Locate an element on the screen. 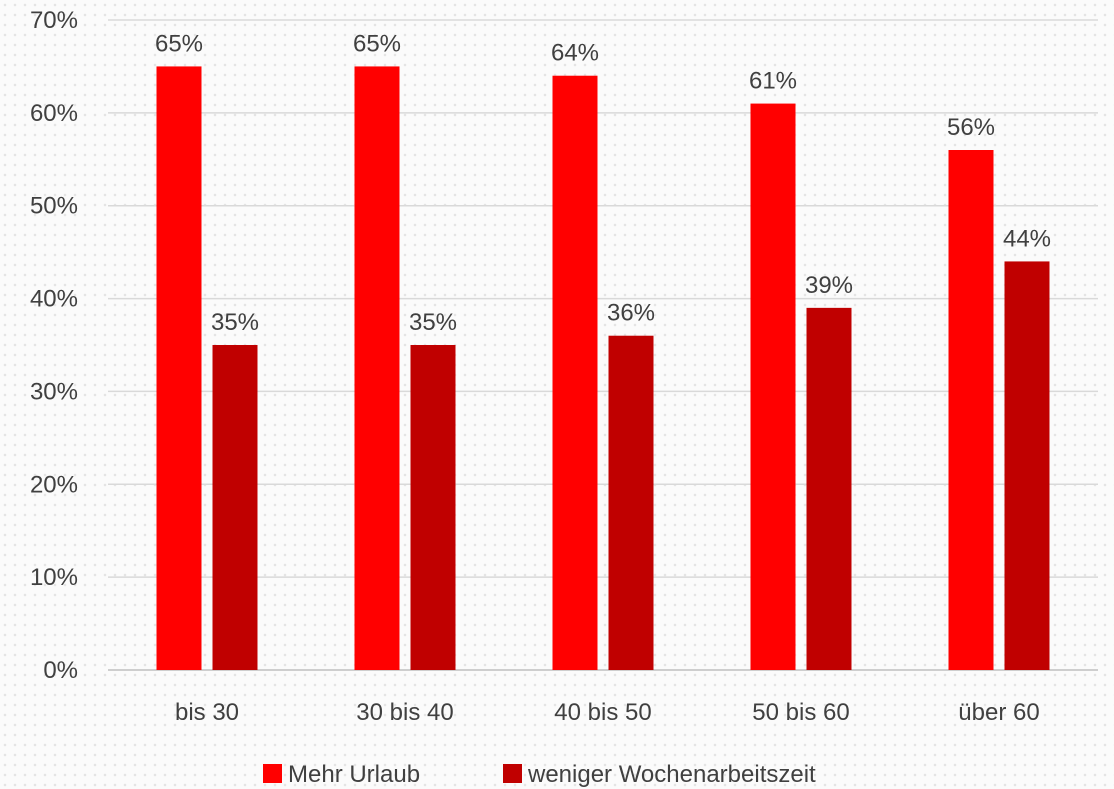  y-tick-label: 30% is located at coordinates (54, 391).